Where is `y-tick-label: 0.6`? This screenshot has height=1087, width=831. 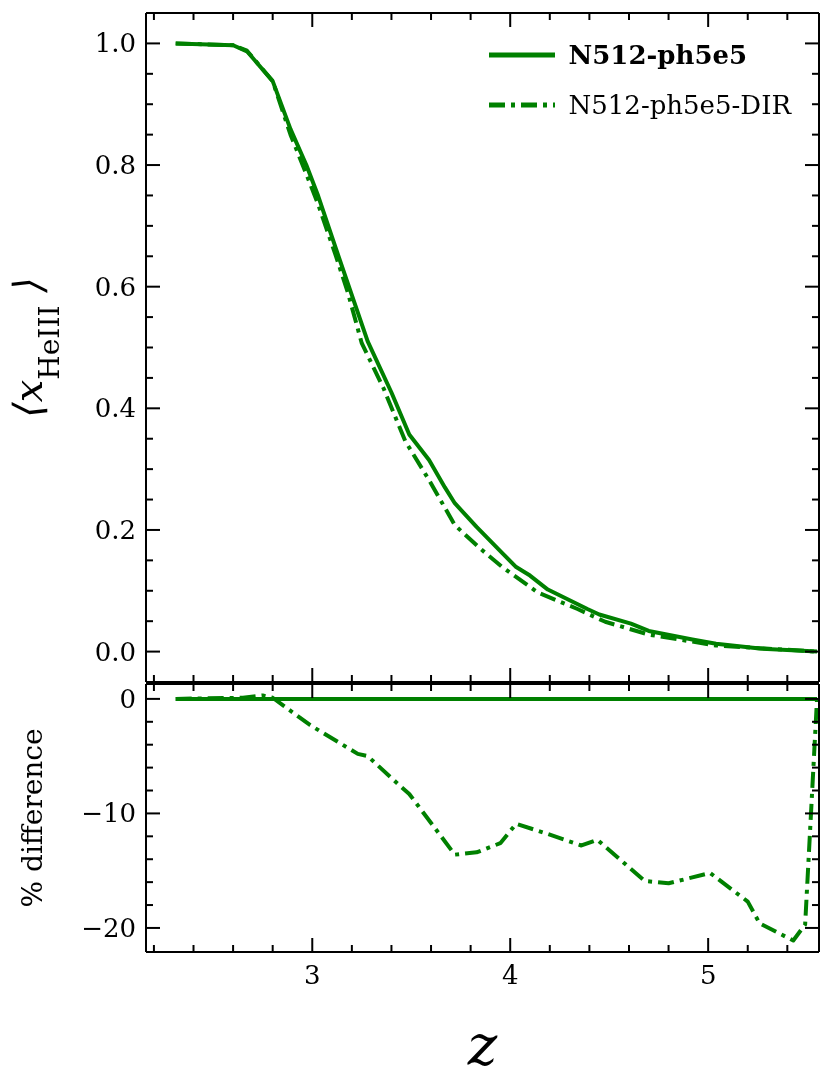
y-tick-label: 0.6 is located at coordinates (115, 286).